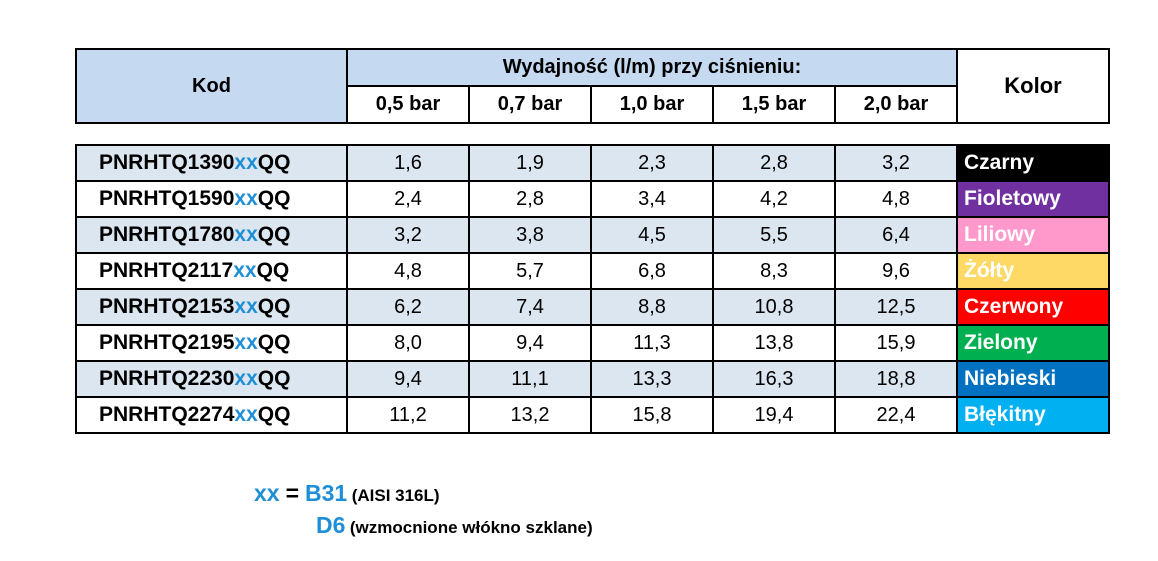 The height and width of the screenshot is (561, 1158). Describe the element at coordinates (652, 271) in the screenshot. I see `flow-value: 6,8` at that location.